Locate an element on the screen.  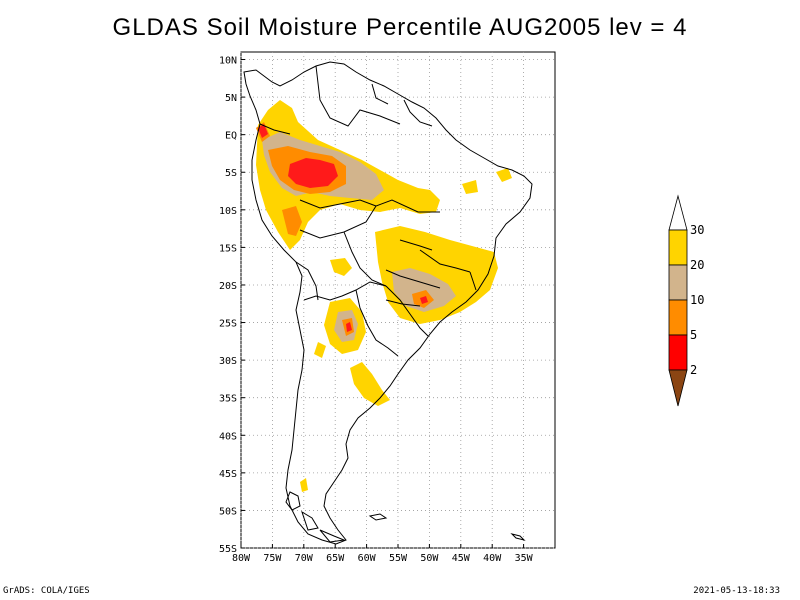
lat-tick-label: 10N is located at coordinates (228, 61).